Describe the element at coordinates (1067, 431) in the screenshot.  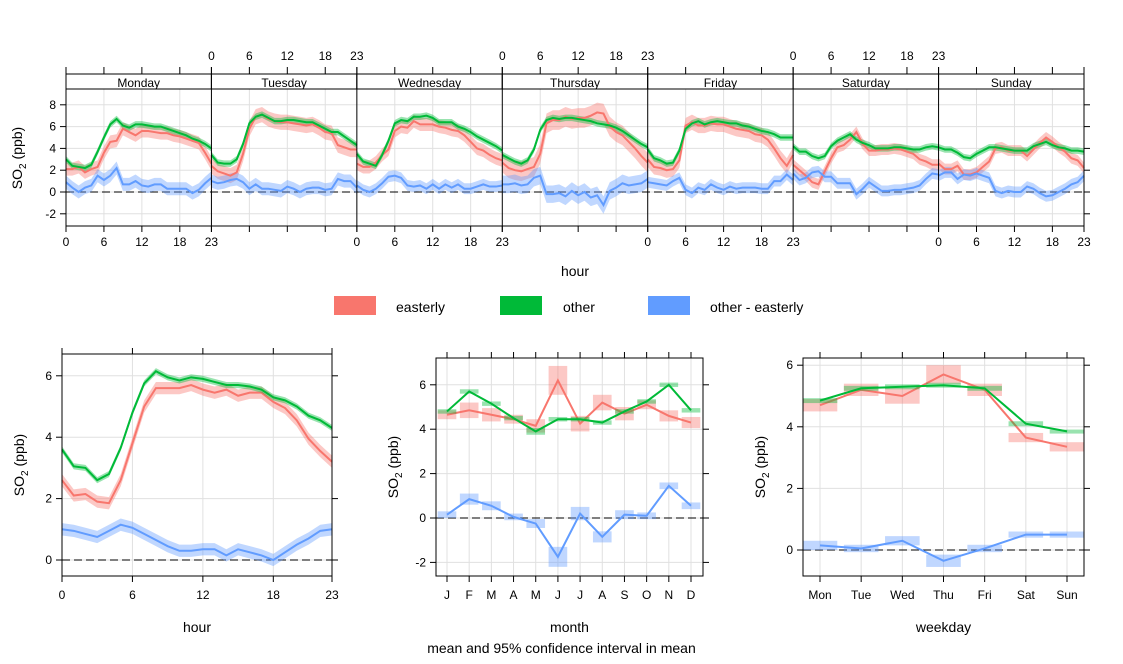
I see `ci-box-other` at that location.